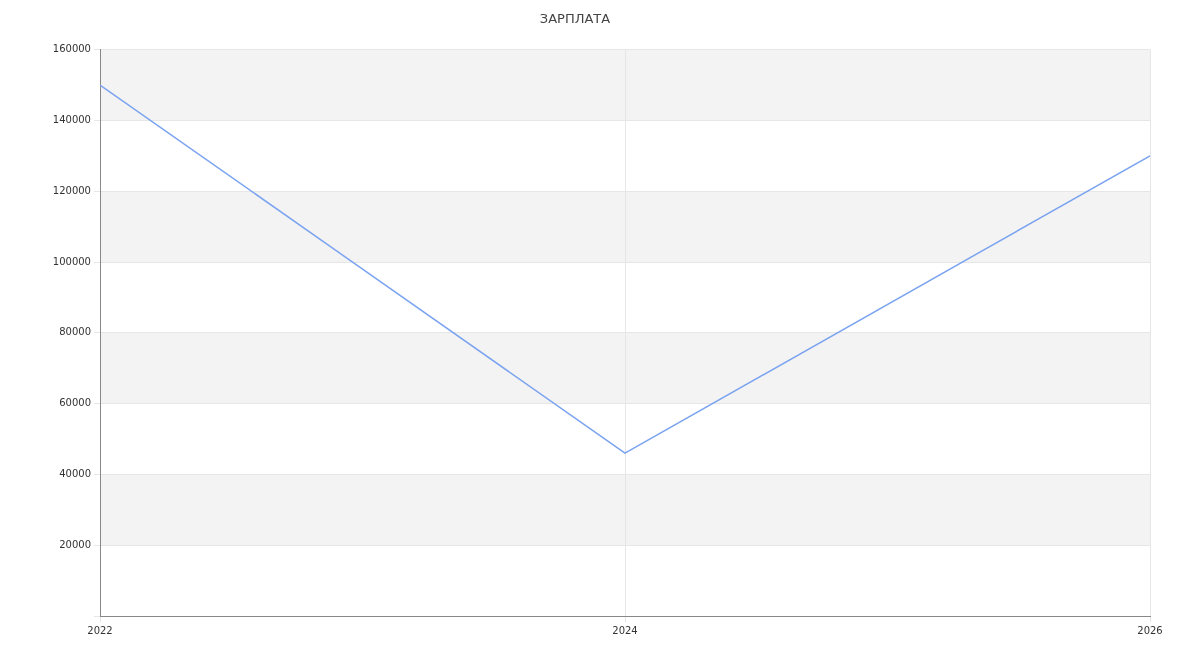 Image resolution: width=1200 pixels, height=650 pixels. What do you see at coordinates (625, 630) in the screenshot?
I see `x-tick-label: 2024` at bounding box center [625, 630].